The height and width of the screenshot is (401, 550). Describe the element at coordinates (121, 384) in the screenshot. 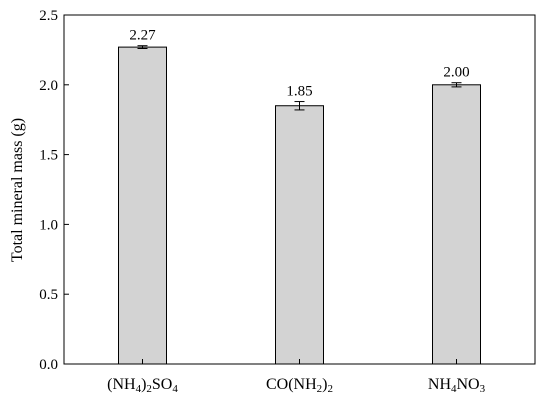

I see `label-part: (NH` at that location.